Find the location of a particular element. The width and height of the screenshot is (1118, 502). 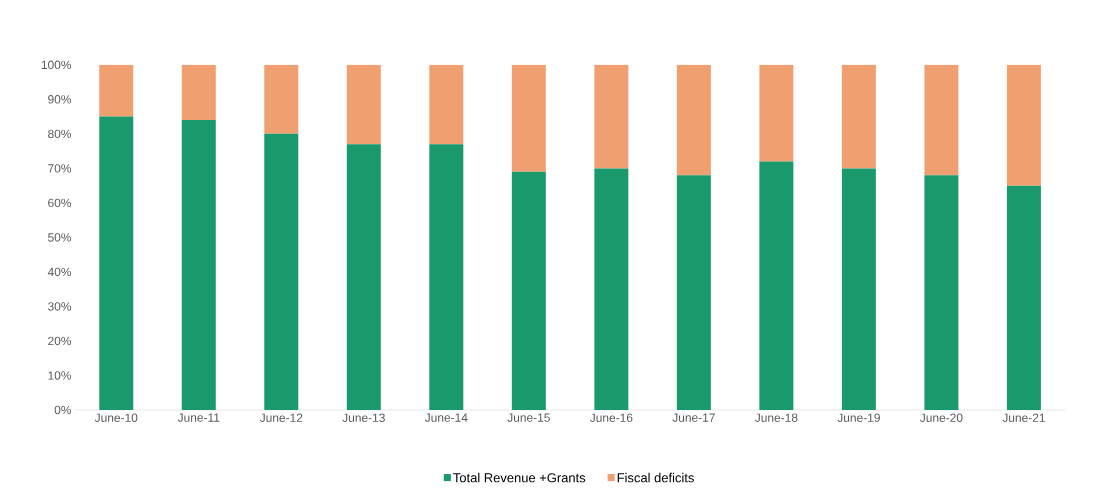

x-tick-label: June-10 is located at coordinates (116, 417).